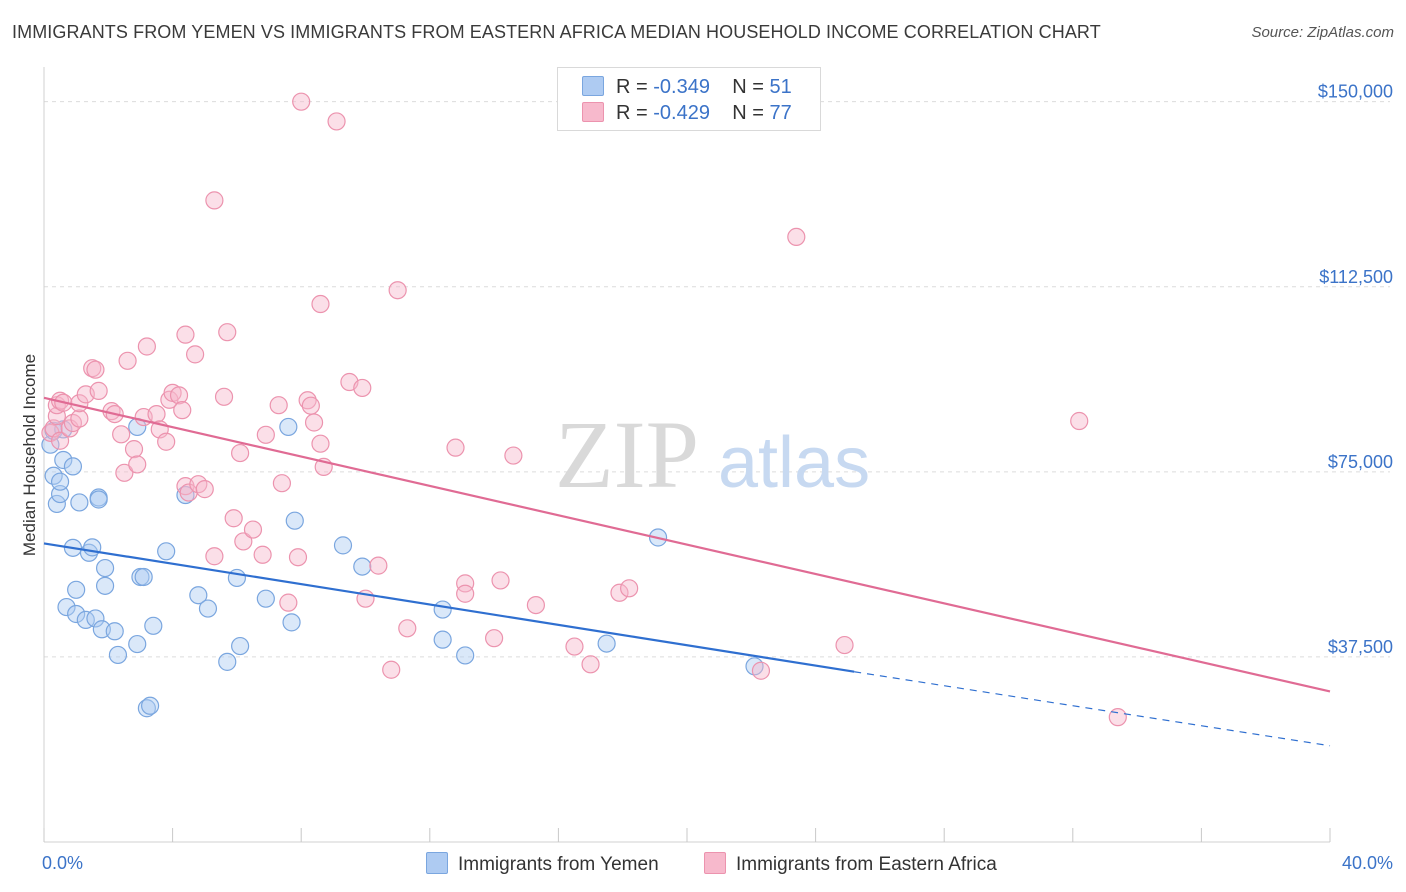 The width and height of the screenshot is (1406, 892). I want to click on y-tick-label: $150,000, so click(1355, 92).